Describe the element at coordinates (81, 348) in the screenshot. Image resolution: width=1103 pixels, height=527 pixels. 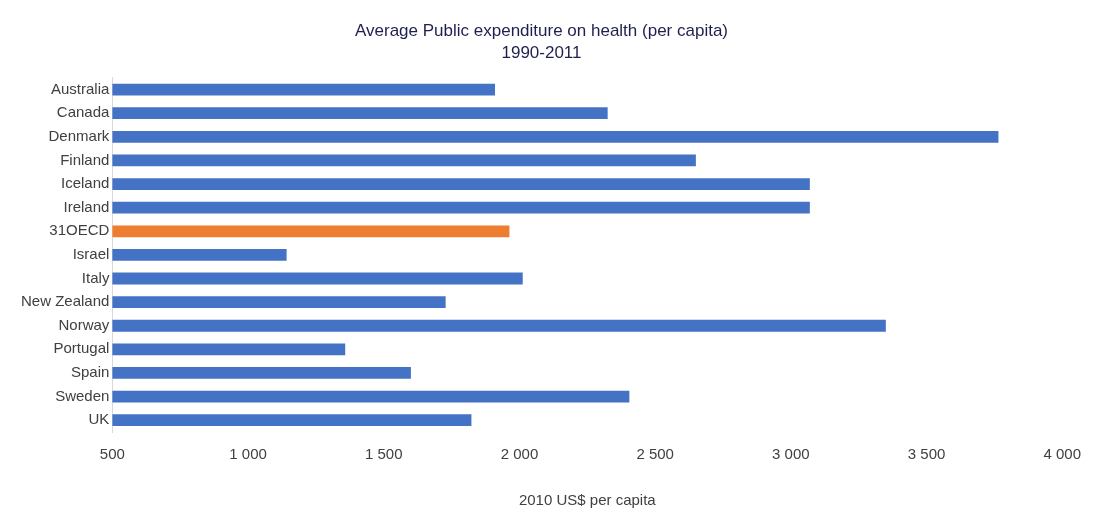
I see `y-tick-label: Portugal` at that location.